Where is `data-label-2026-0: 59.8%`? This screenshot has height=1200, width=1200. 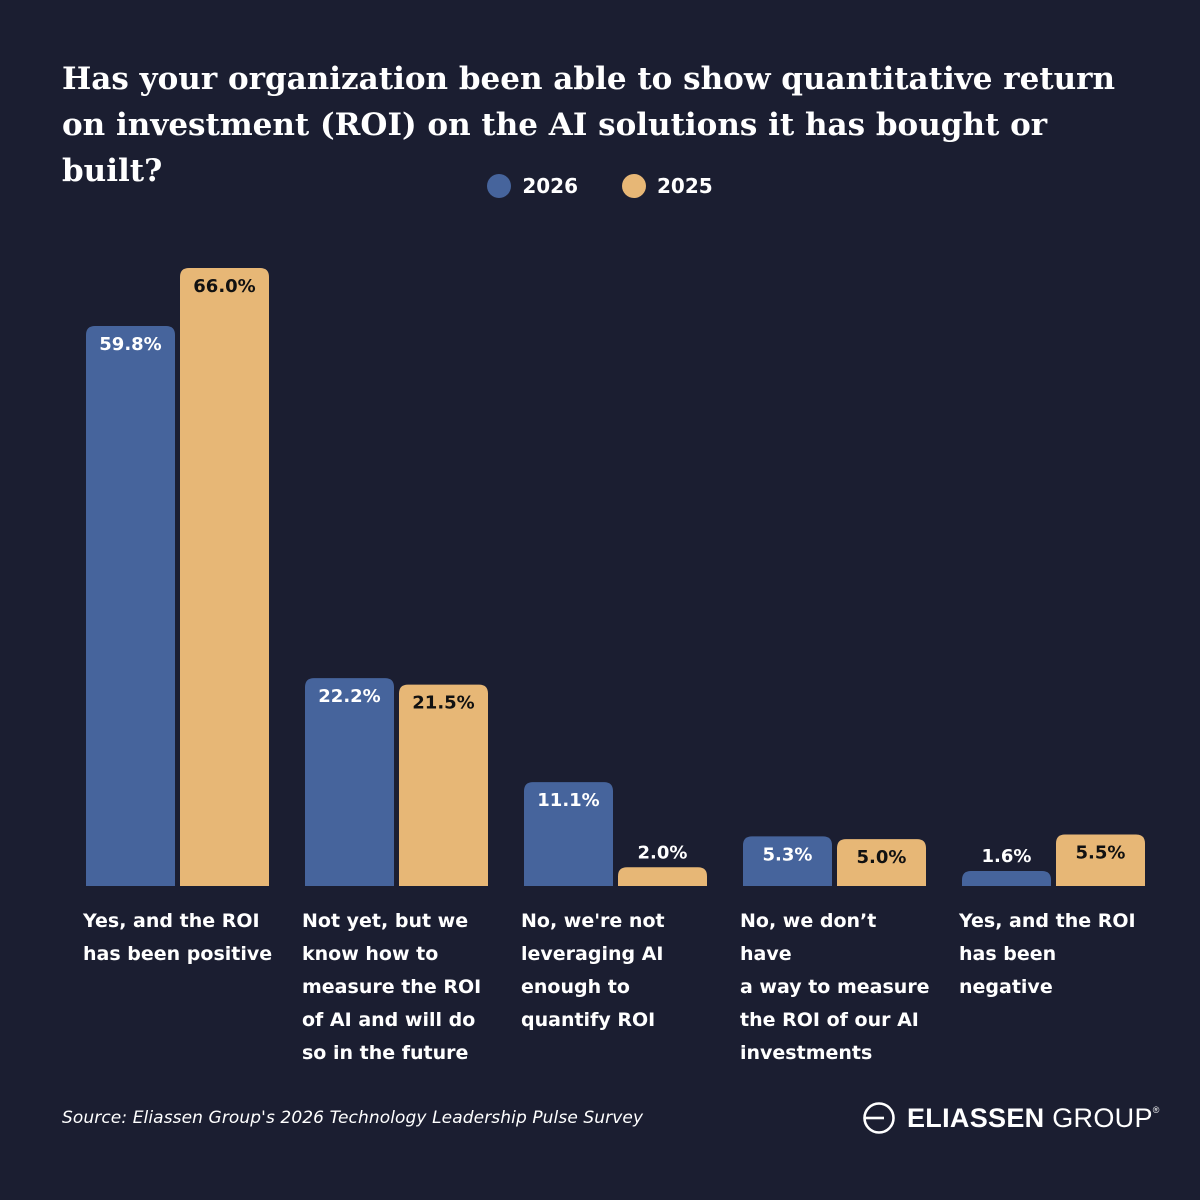 data-label-2026-0: 59.8% is located at coordinates (130, 344).